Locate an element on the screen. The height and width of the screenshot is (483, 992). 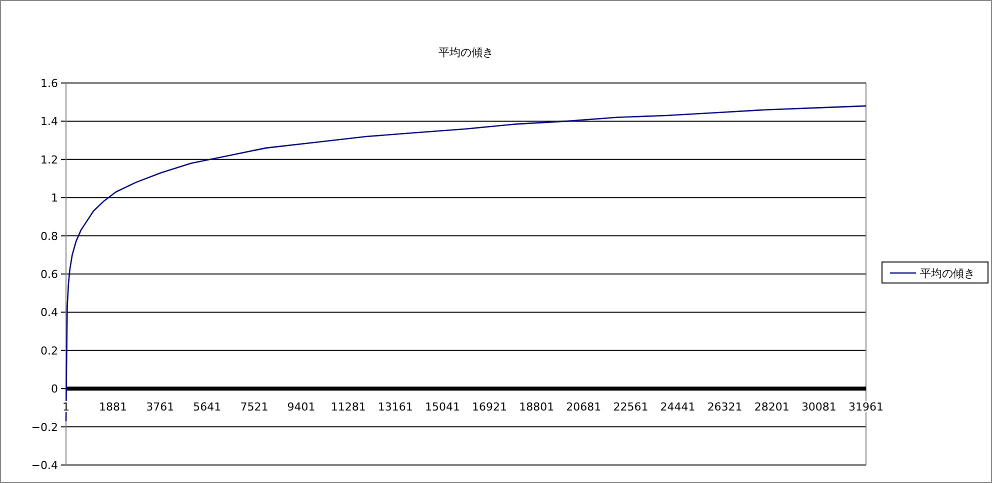
y-tick-label: 1.2 is located at coordinates (49, 159).